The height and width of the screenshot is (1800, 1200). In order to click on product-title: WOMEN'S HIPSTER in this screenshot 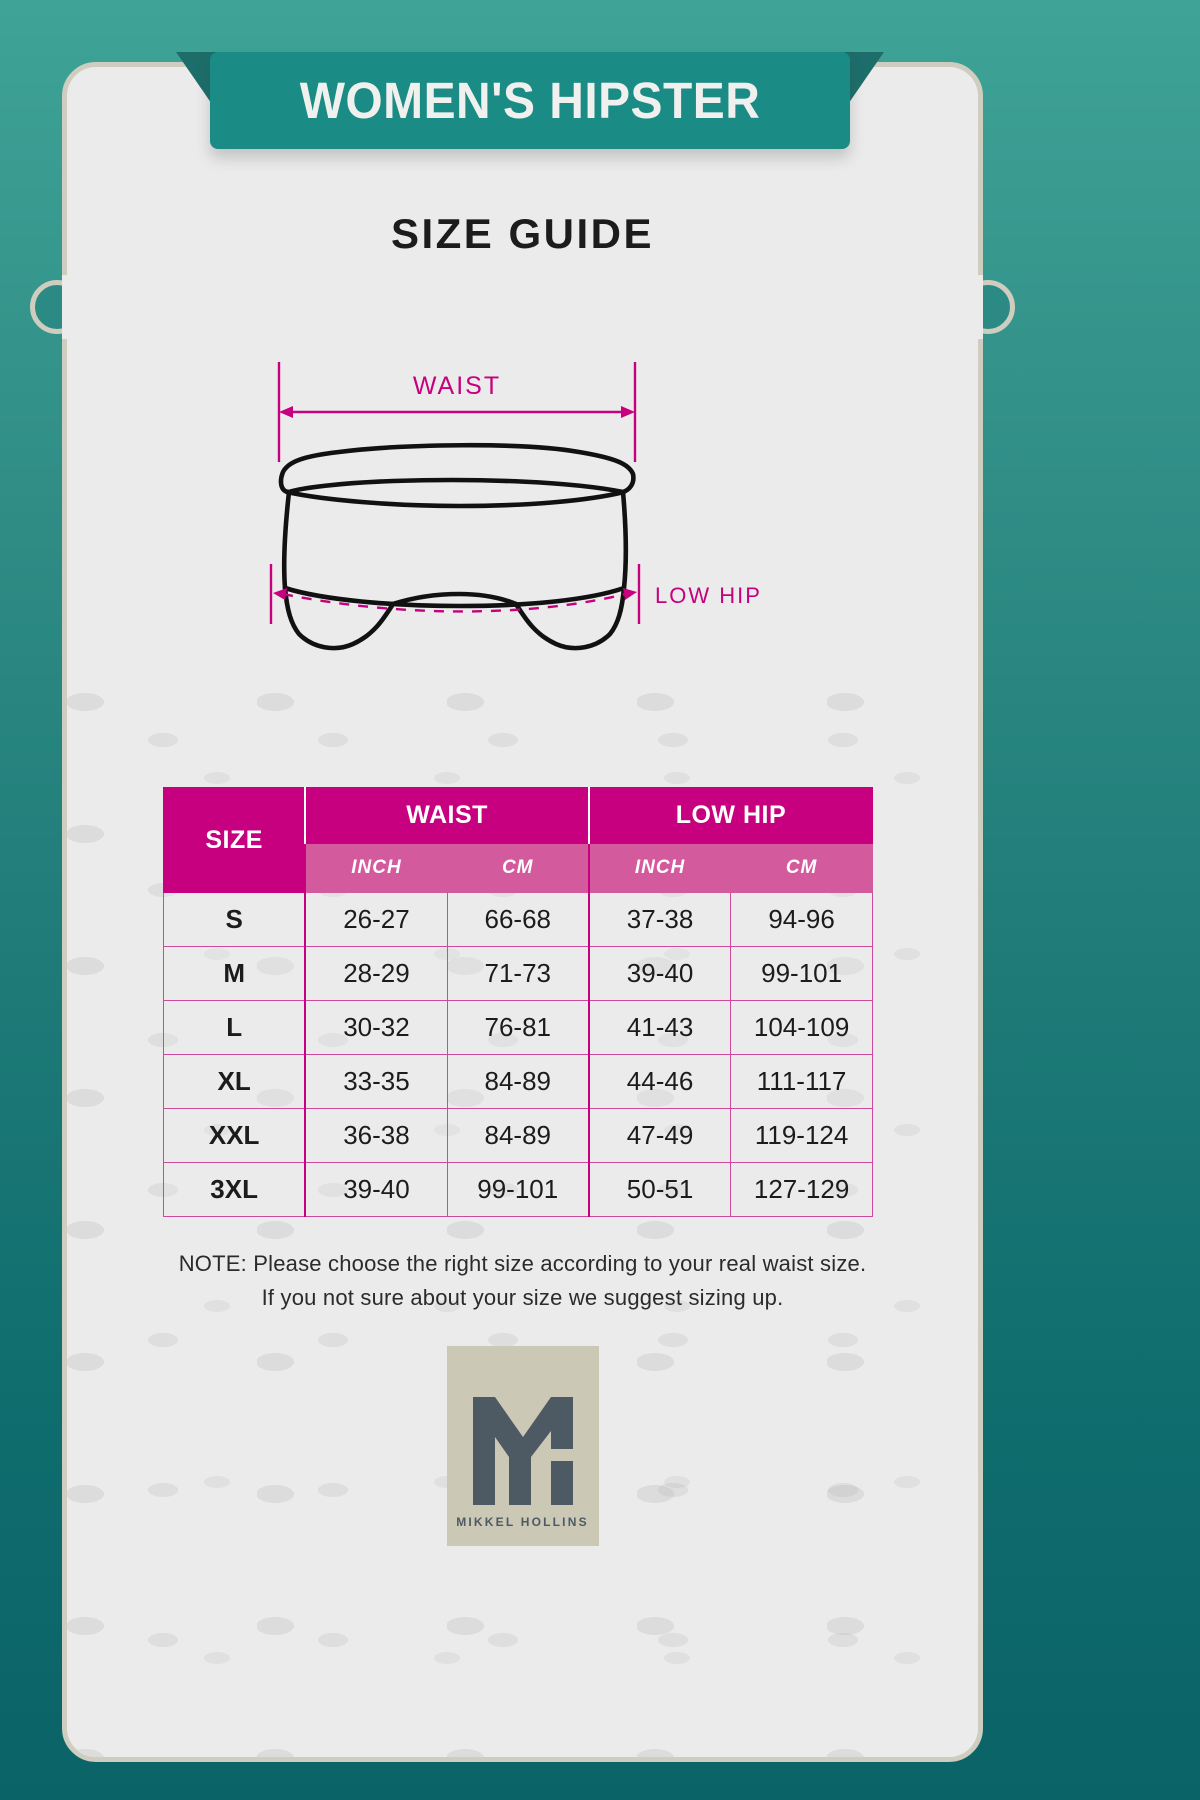, I will do `click(530, 100)`.